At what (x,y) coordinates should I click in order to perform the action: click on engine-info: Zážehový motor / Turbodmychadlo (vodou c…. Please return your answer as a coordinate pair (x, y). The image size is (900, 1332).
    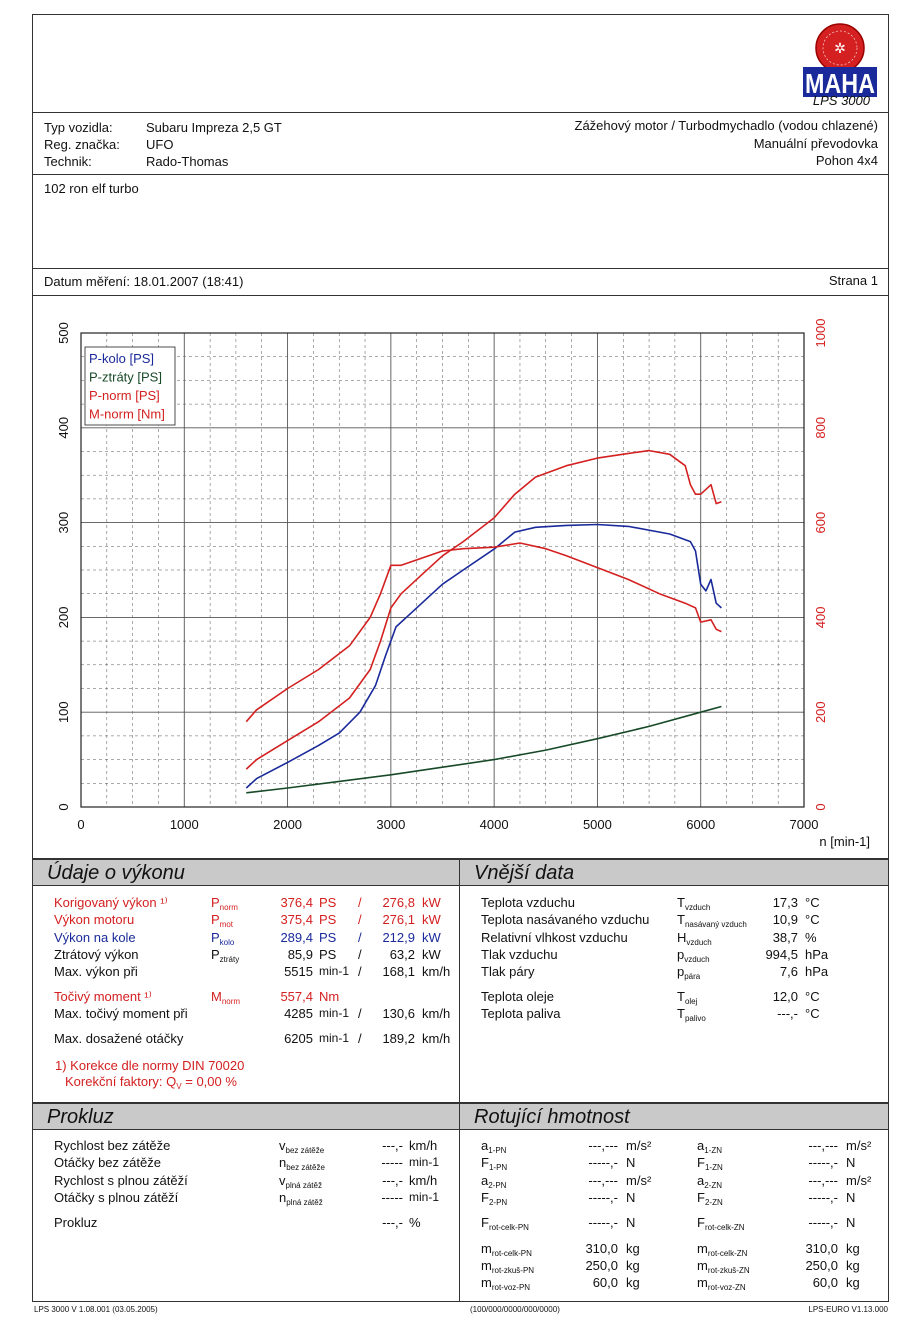
    Looking at the image, I should click on (726, 125).